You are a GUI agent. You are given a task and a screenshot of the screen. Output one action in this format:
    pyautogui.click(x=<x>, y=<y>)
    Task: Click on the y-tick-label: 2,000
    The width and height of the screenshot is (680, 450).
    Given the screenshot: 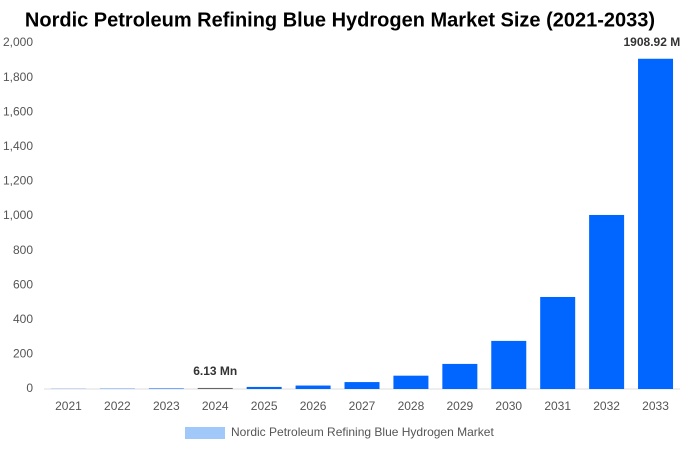 What is the action you would take?
    pyautogui.click(x=18, y=42)
    